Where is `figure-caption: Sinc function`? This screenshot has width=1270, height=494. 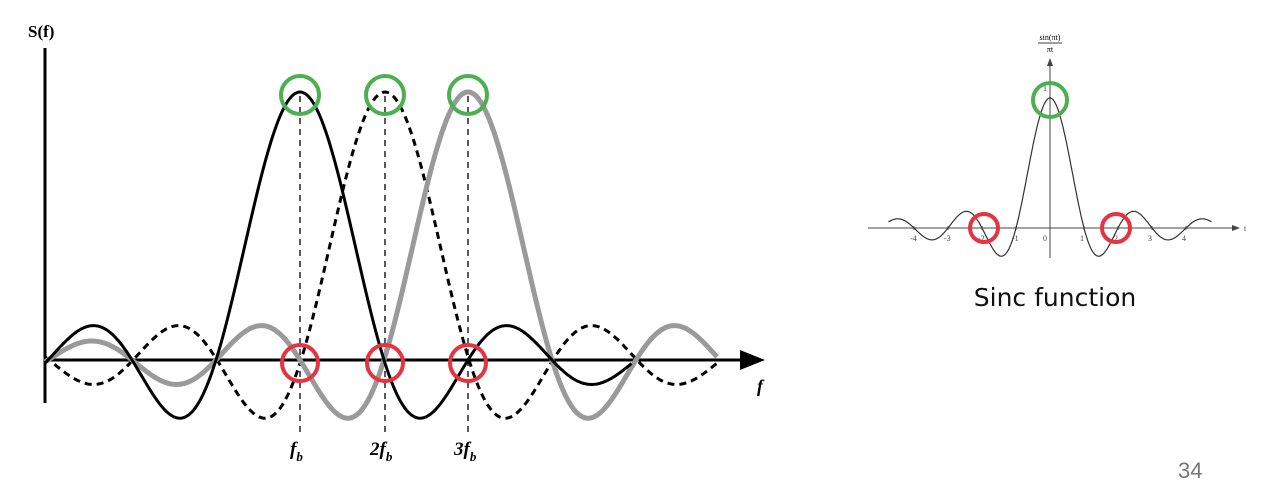 figure-caption: Sinc function is located at coordinates (1055, 297).